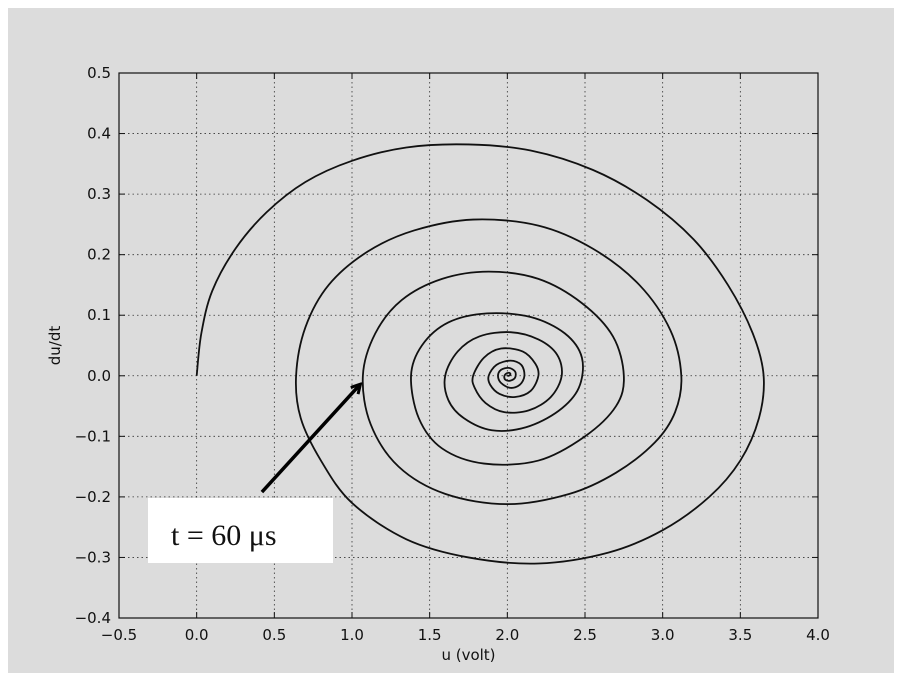 The image size is (902, 681). I want to click on x-tick-label: 1.0, so click(352, 635).